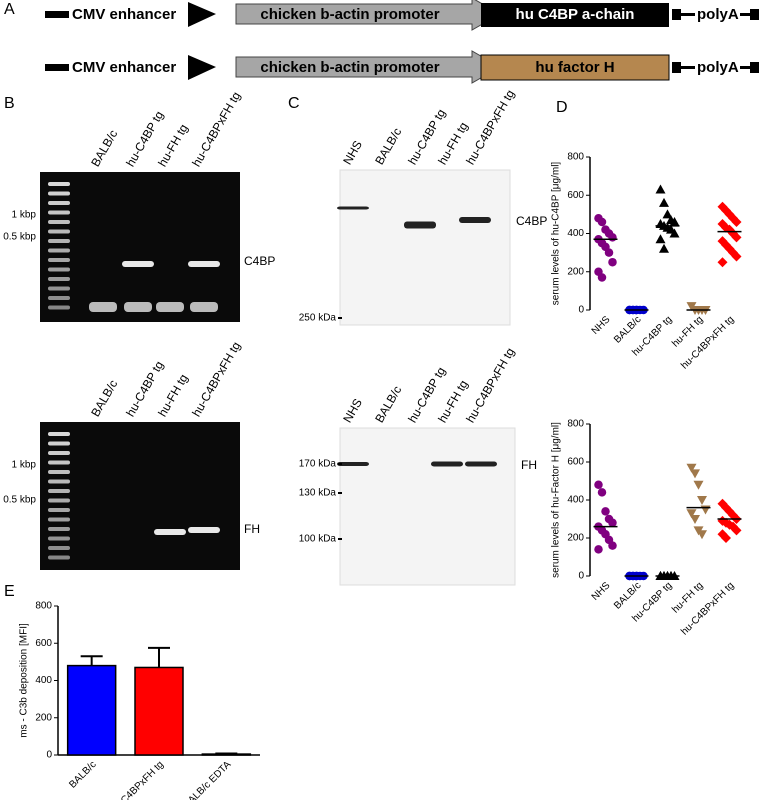 This screenshot has height=800, width=776. What do you see at coordinates (252, 529) in the screenshot?
I see `band-label: FH` at bounding box center [252, 529].